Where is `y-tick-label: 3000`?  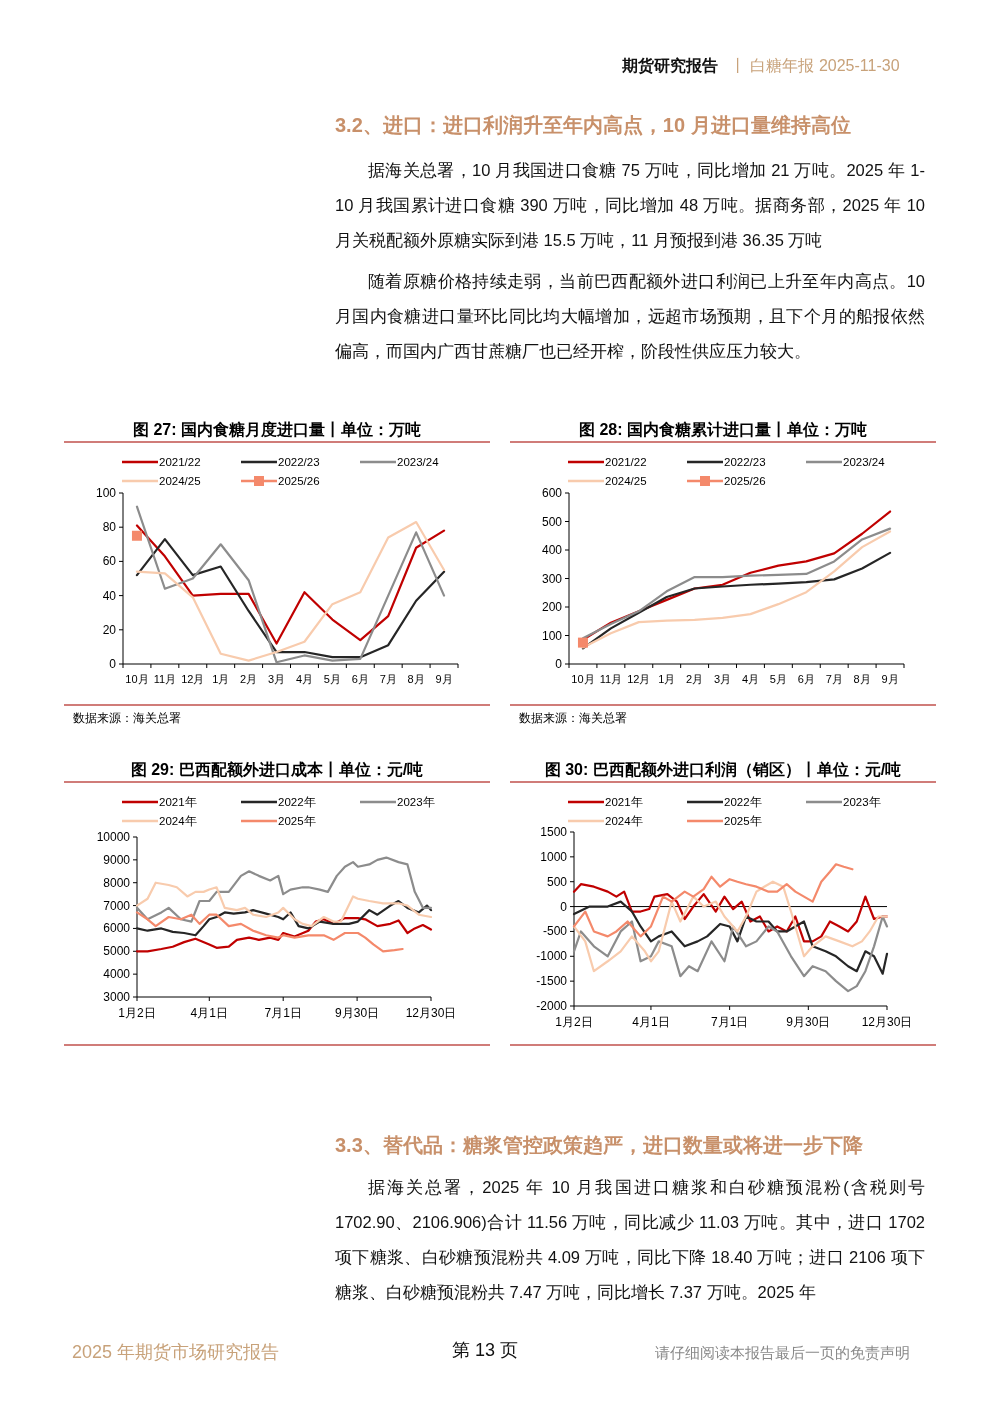
y-tick-label: 3000 is located at coordinates (117, 997).